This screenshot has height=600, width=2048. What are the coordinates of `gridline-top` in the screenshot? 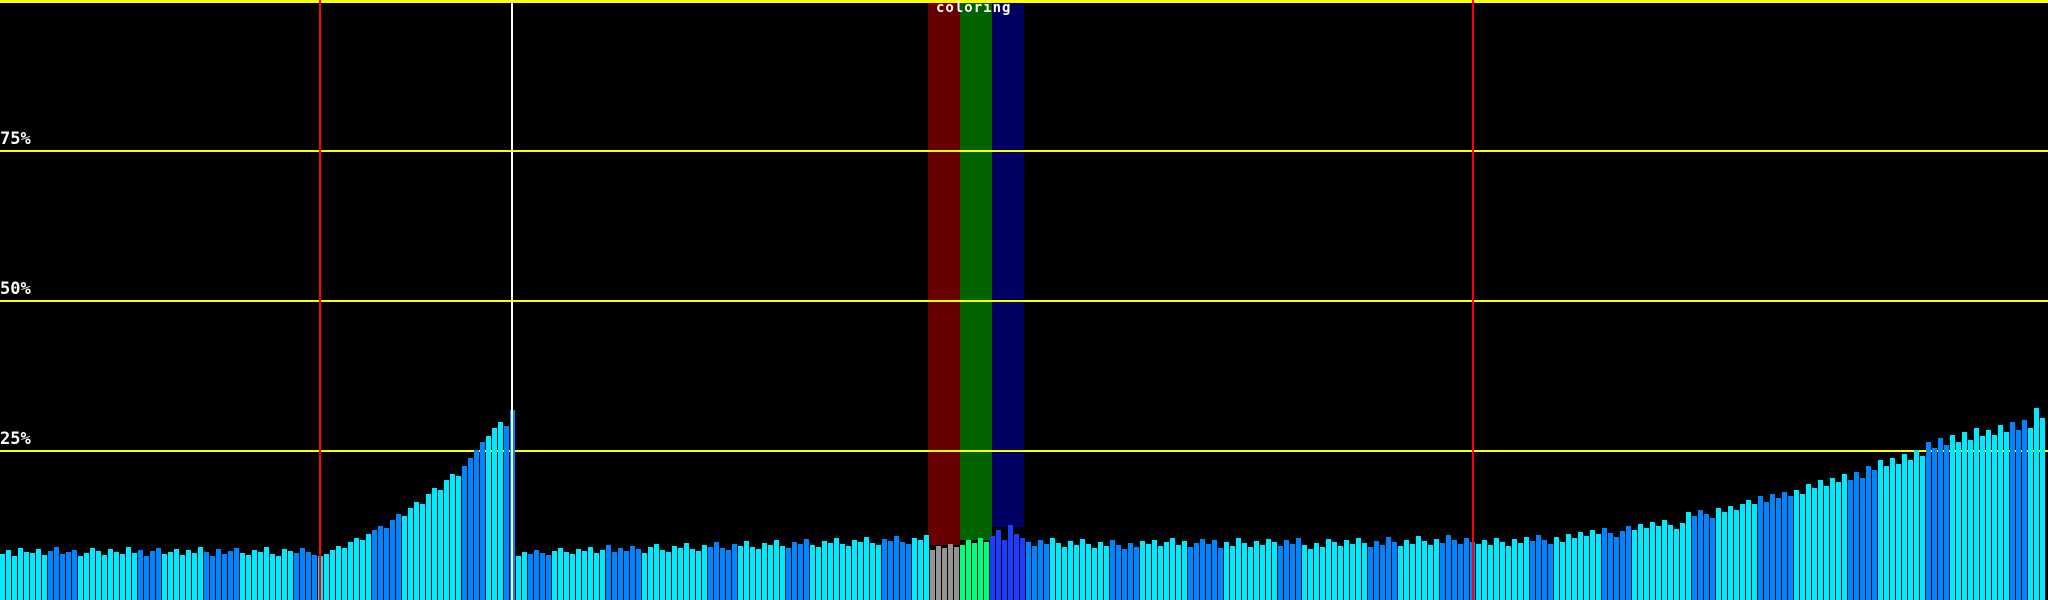 It's located at (1024, 1).